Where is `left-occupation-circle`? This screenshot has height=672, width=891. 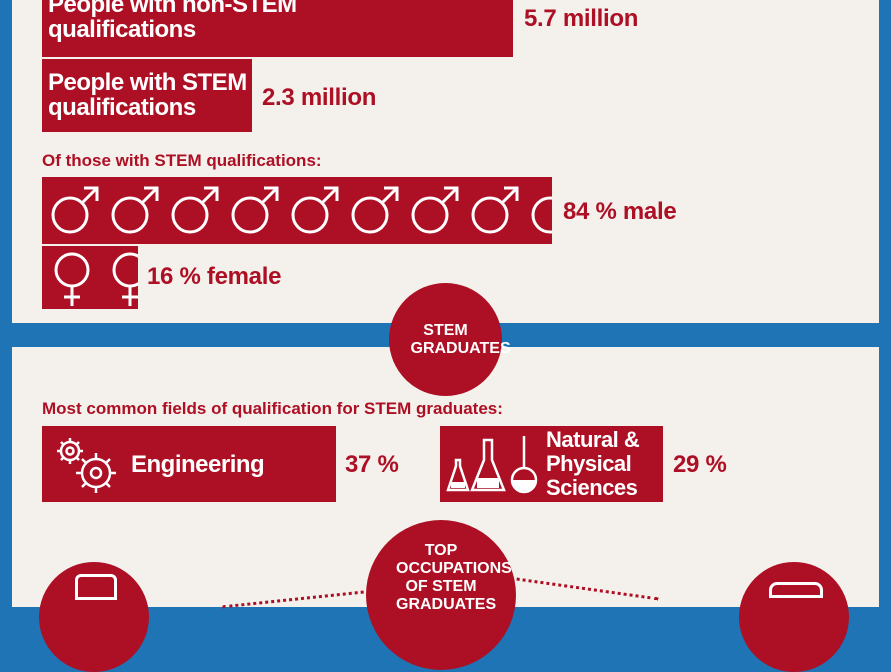 left-occupation-circle is located at coordinates (94, 617).